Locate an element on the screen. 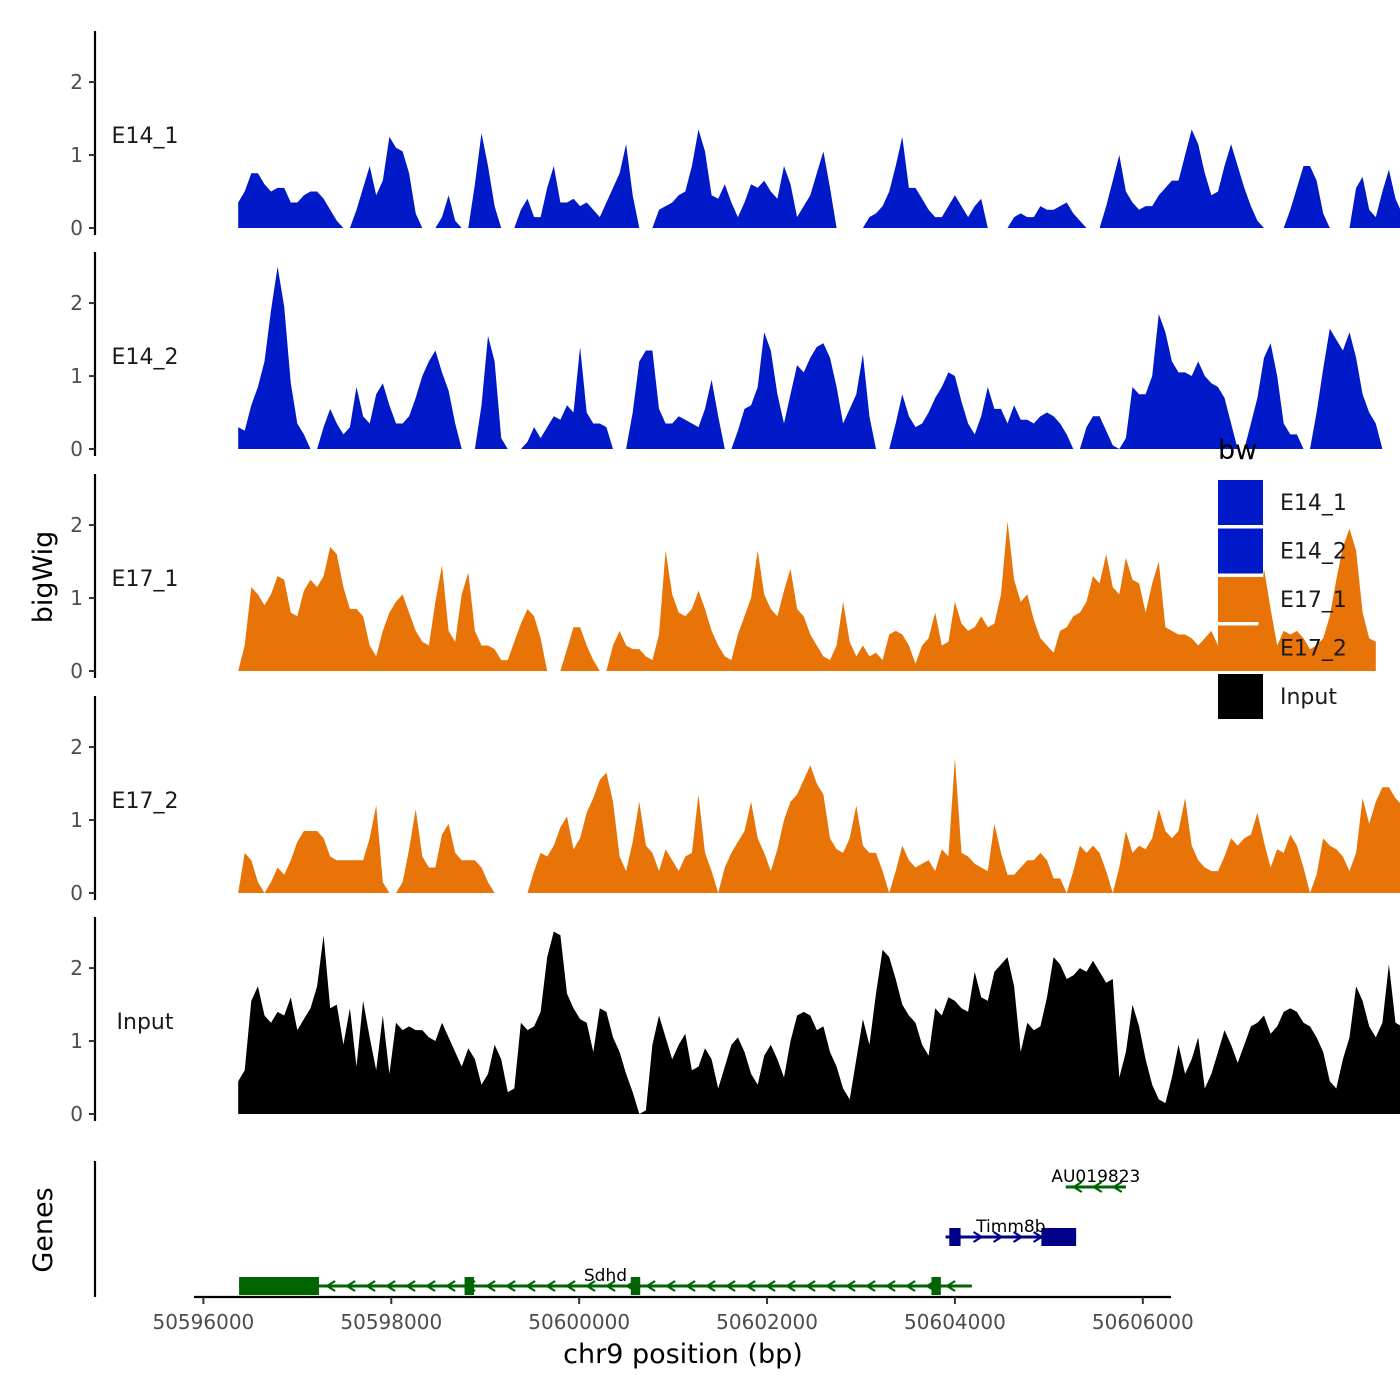 This screenshot has height=1400, width=1400. track-E14_1: 0 1 2 E14_1 is located at coordinates (735, 135).